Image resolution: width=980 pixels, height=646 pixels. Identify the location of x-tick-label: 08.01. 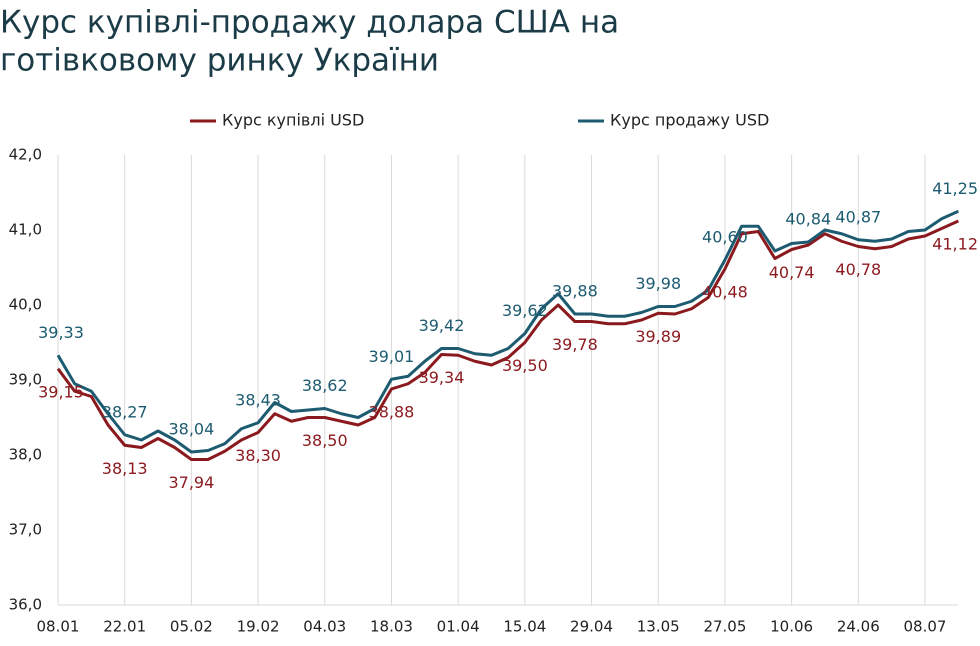
(58, 627).